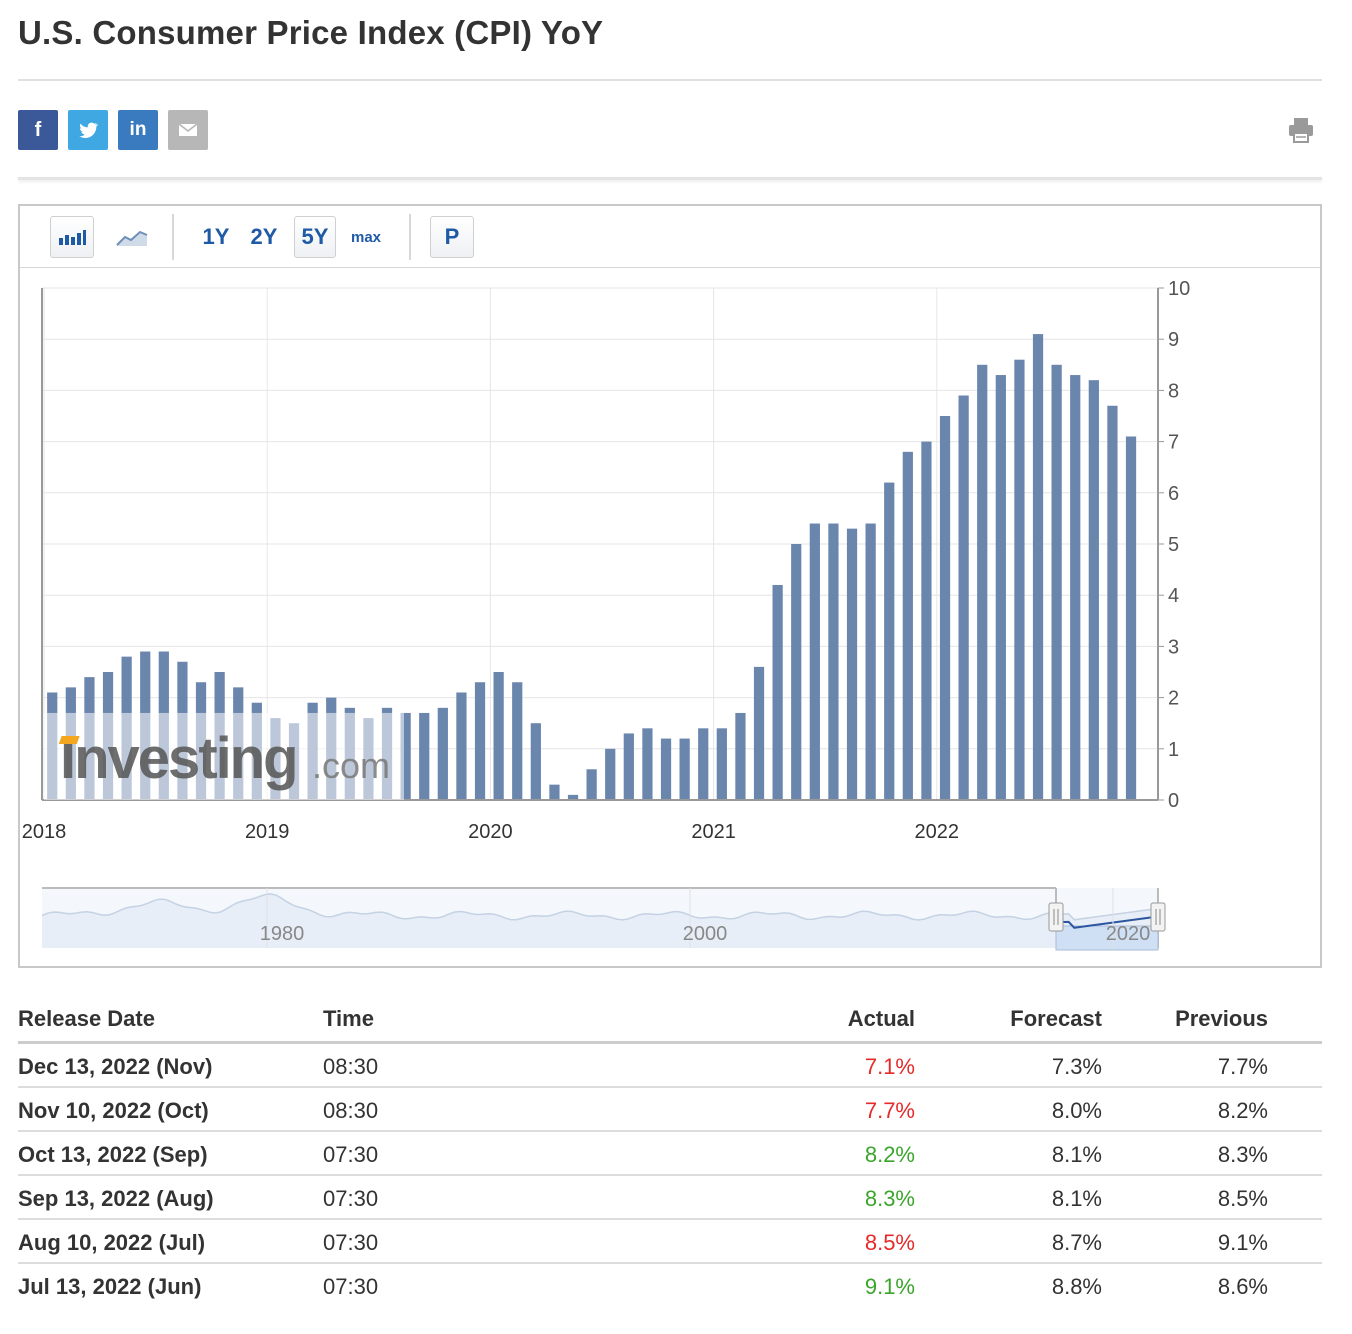 The width and height of the screenshot is (1352, 1334). What do you see at coordinates (889, 1242) in the screenshot?
I see `cell-actual: 8.5%` at bounding box center [889, 1242].